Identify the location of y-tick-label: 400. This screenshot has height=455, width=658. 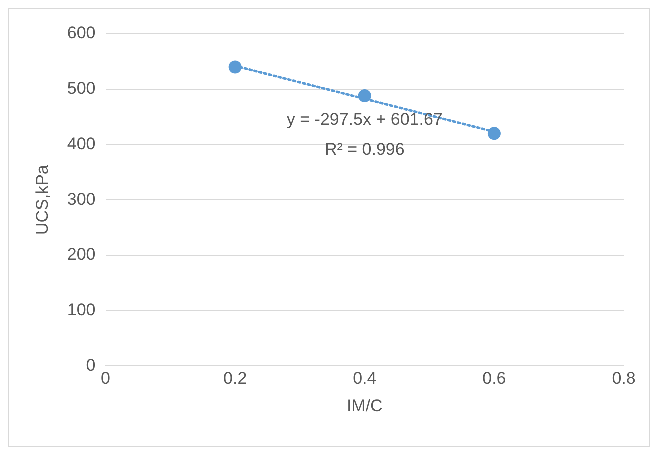
(81, 144).